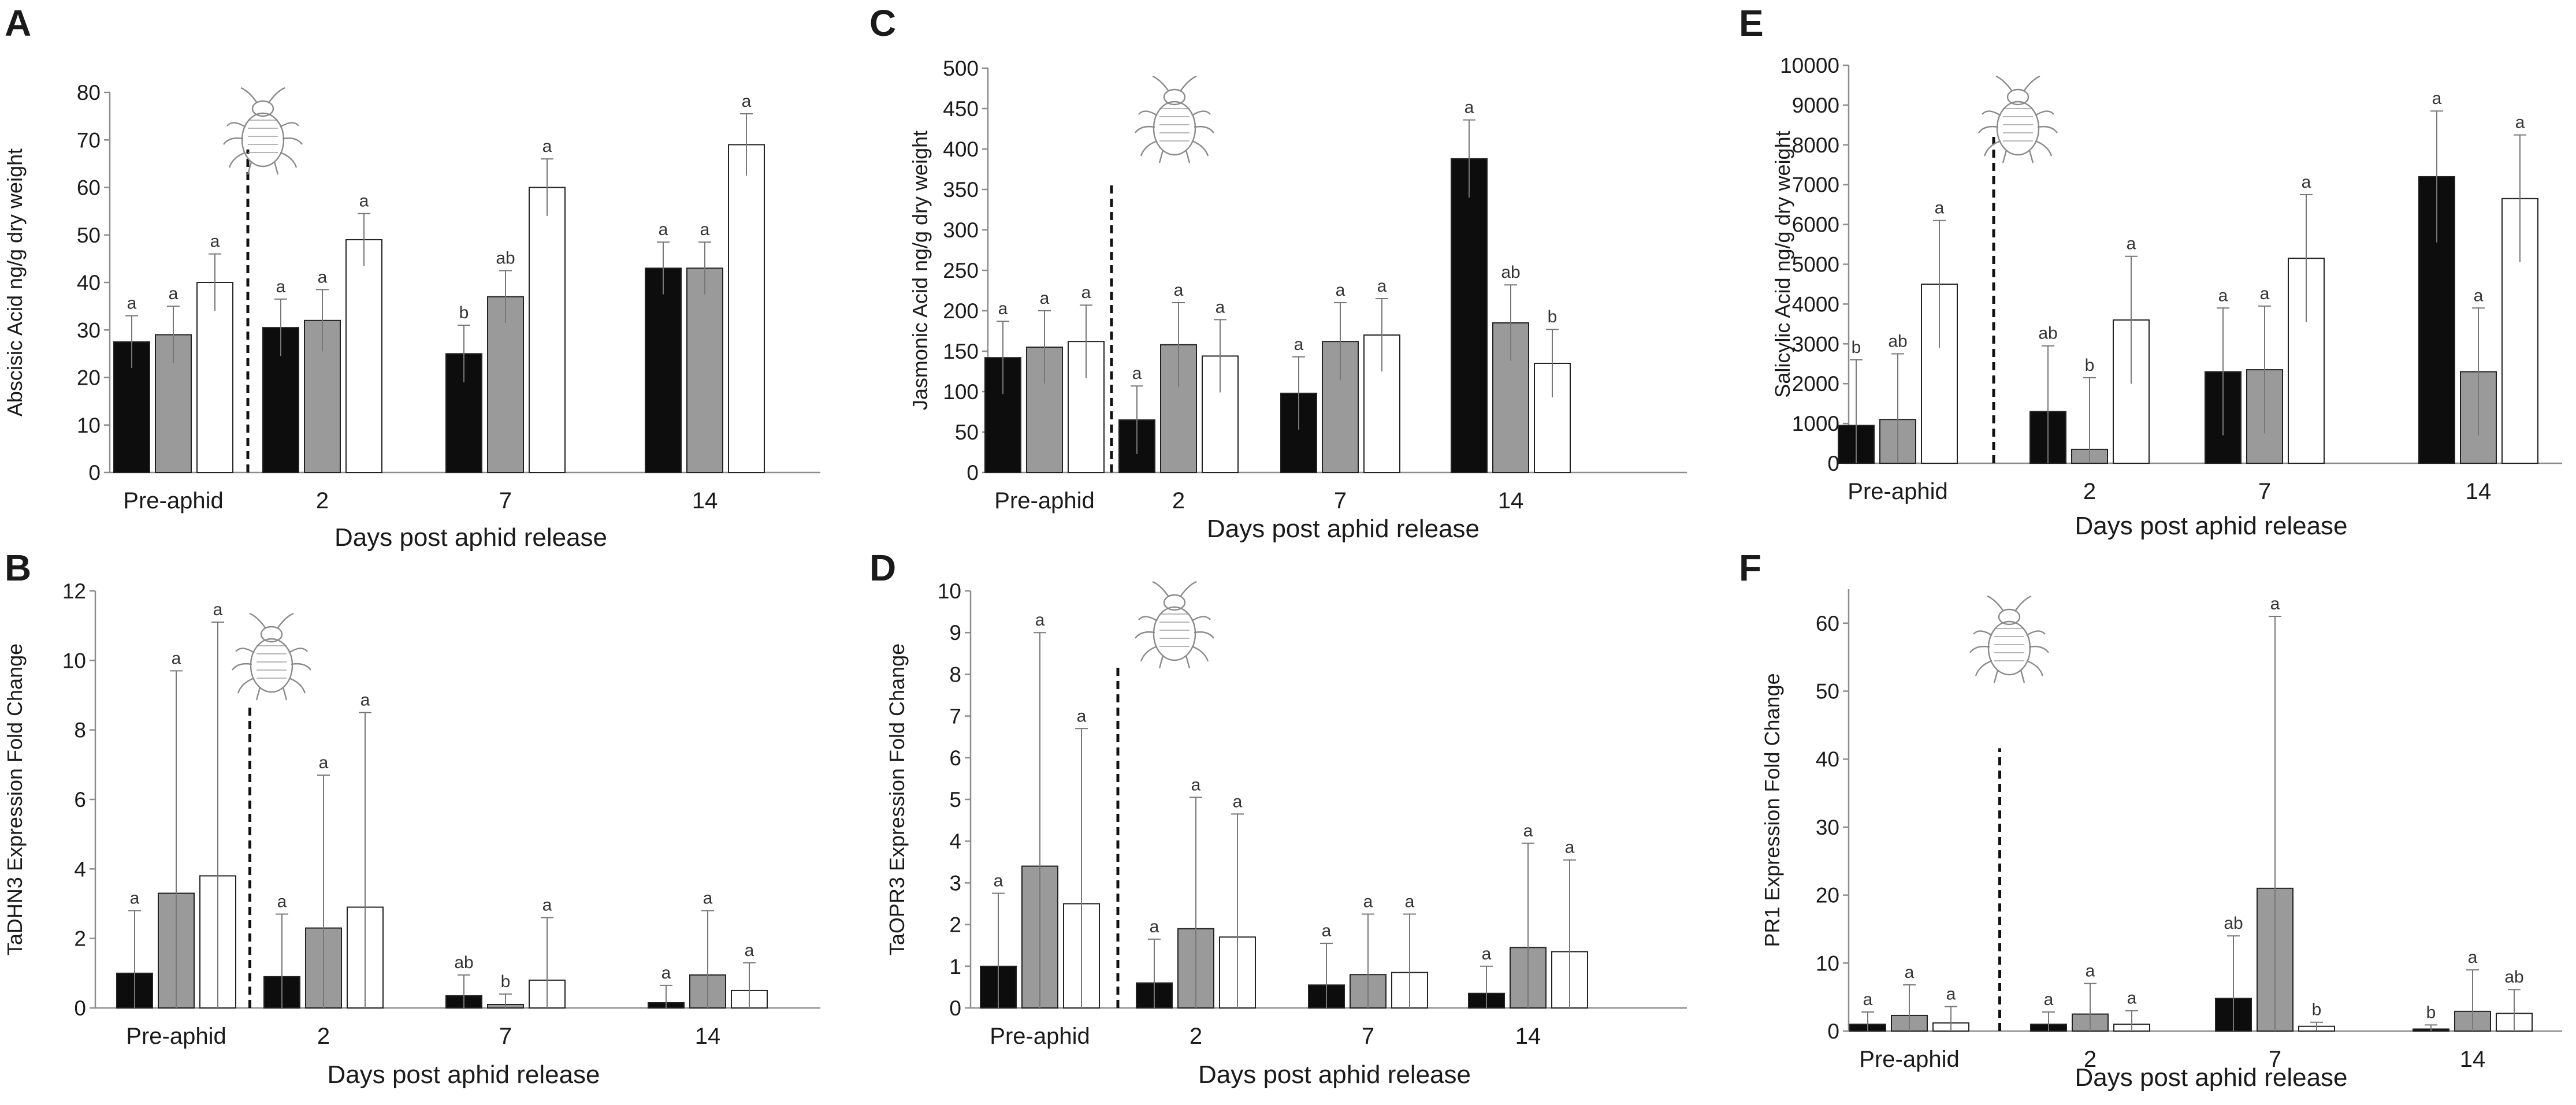 This screenshot has height=1105, width=2576. Describe the element at coordinates (1815, 185) in the screenshot. I see `y-tick-label: 7000` at that location.